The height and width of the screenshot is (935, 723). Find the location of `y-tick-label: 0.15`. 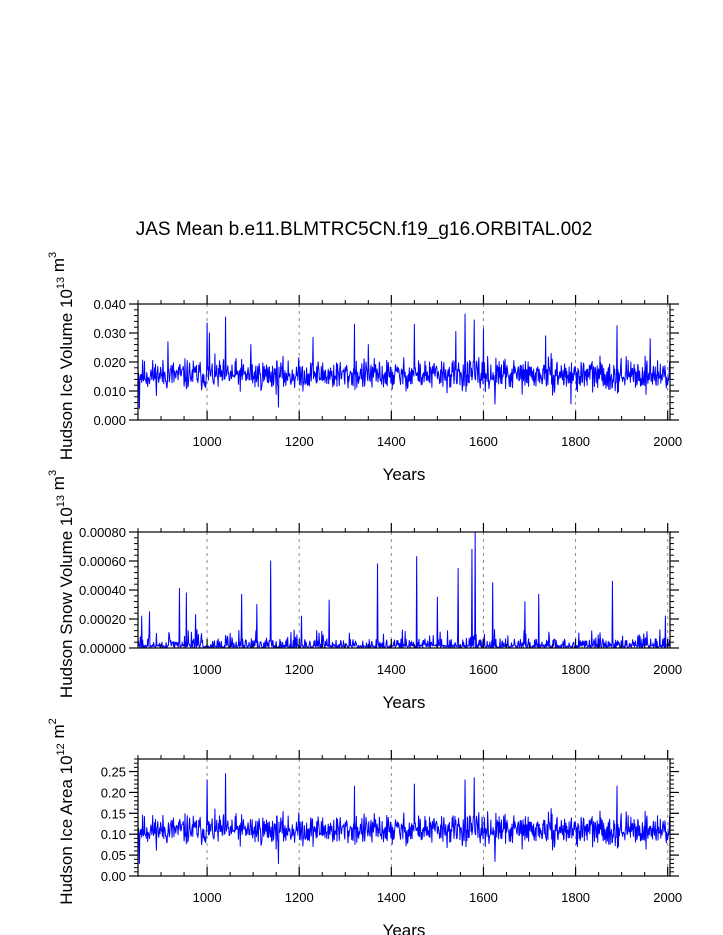

y-tick-label: 0.15 is located at coordinates (113, 813).